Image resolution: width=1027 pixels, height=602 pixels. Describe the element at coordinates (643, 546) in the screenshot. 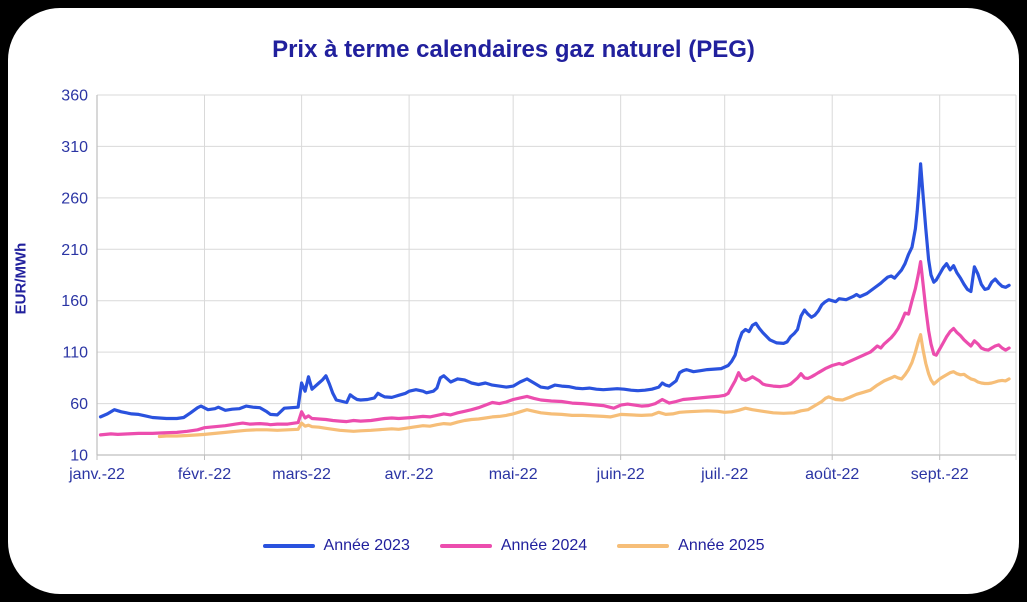

I see `legend-line-sample-2025` at that location.